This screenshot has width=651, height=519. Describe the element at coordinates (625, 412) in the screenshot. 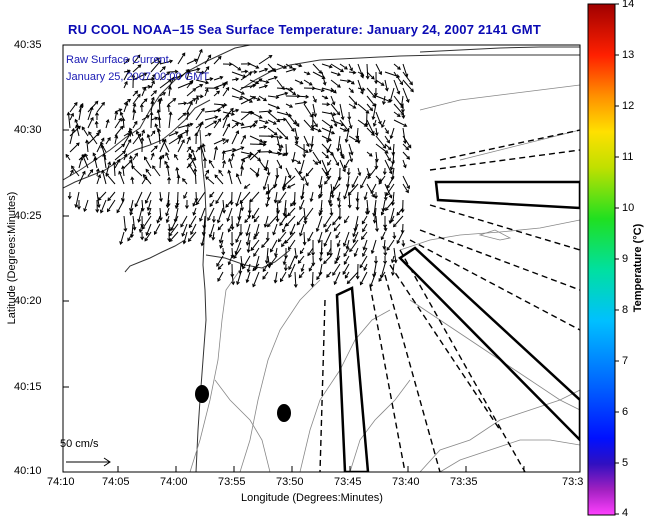

I see `colorbar-tick-label: 6` at that location.